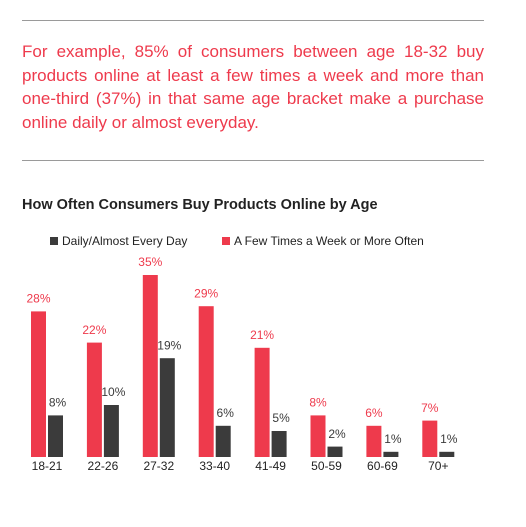  I want to click on x-tick-label: 27-32, so click(158, 466).